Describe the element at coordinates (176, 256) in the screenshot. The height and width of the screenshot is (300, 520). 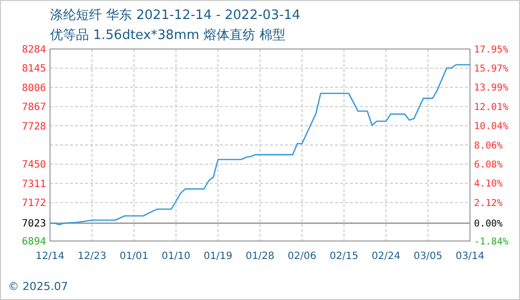
I see `x-tick-label: 01/10` at that location.